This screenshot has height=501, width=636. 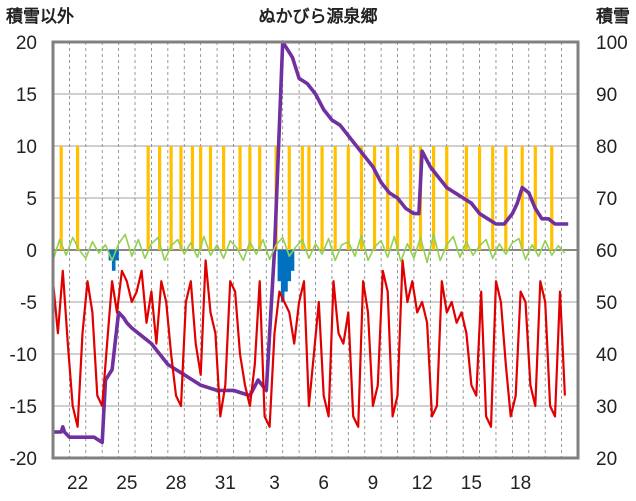 What do you see at coordinates (422, 483) in the screenshot?
I see `x-tick-label: 12` at bounding box center [422, 483].